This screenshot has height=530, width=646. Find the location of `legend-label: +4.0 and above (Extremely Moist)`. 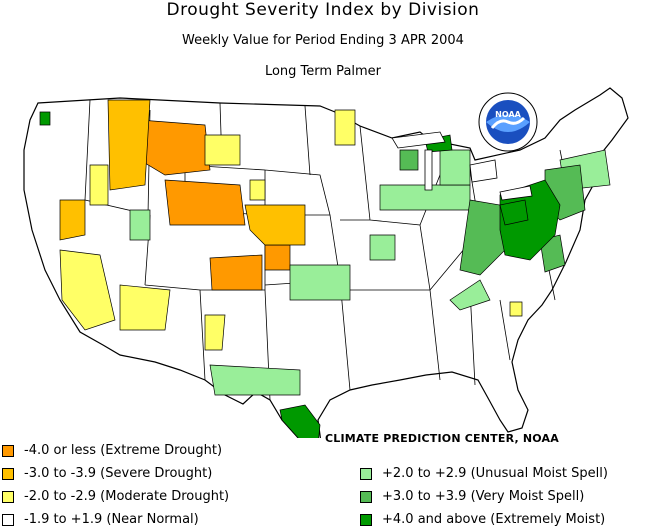

legend-label: +4.0 and above (Extremely Moist) is located at coordinates (494, 519).